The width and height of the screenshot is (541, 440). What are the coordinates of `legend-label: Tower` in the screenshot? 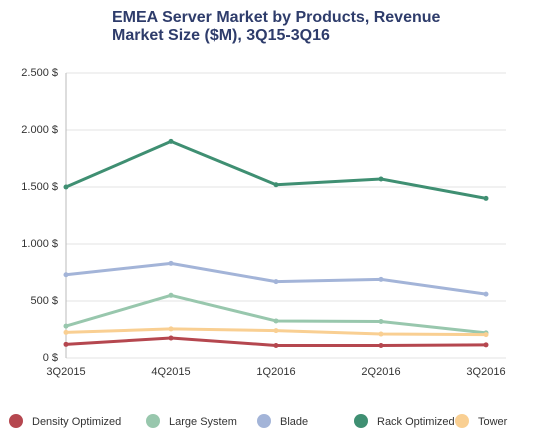 It's located at (493, 422).